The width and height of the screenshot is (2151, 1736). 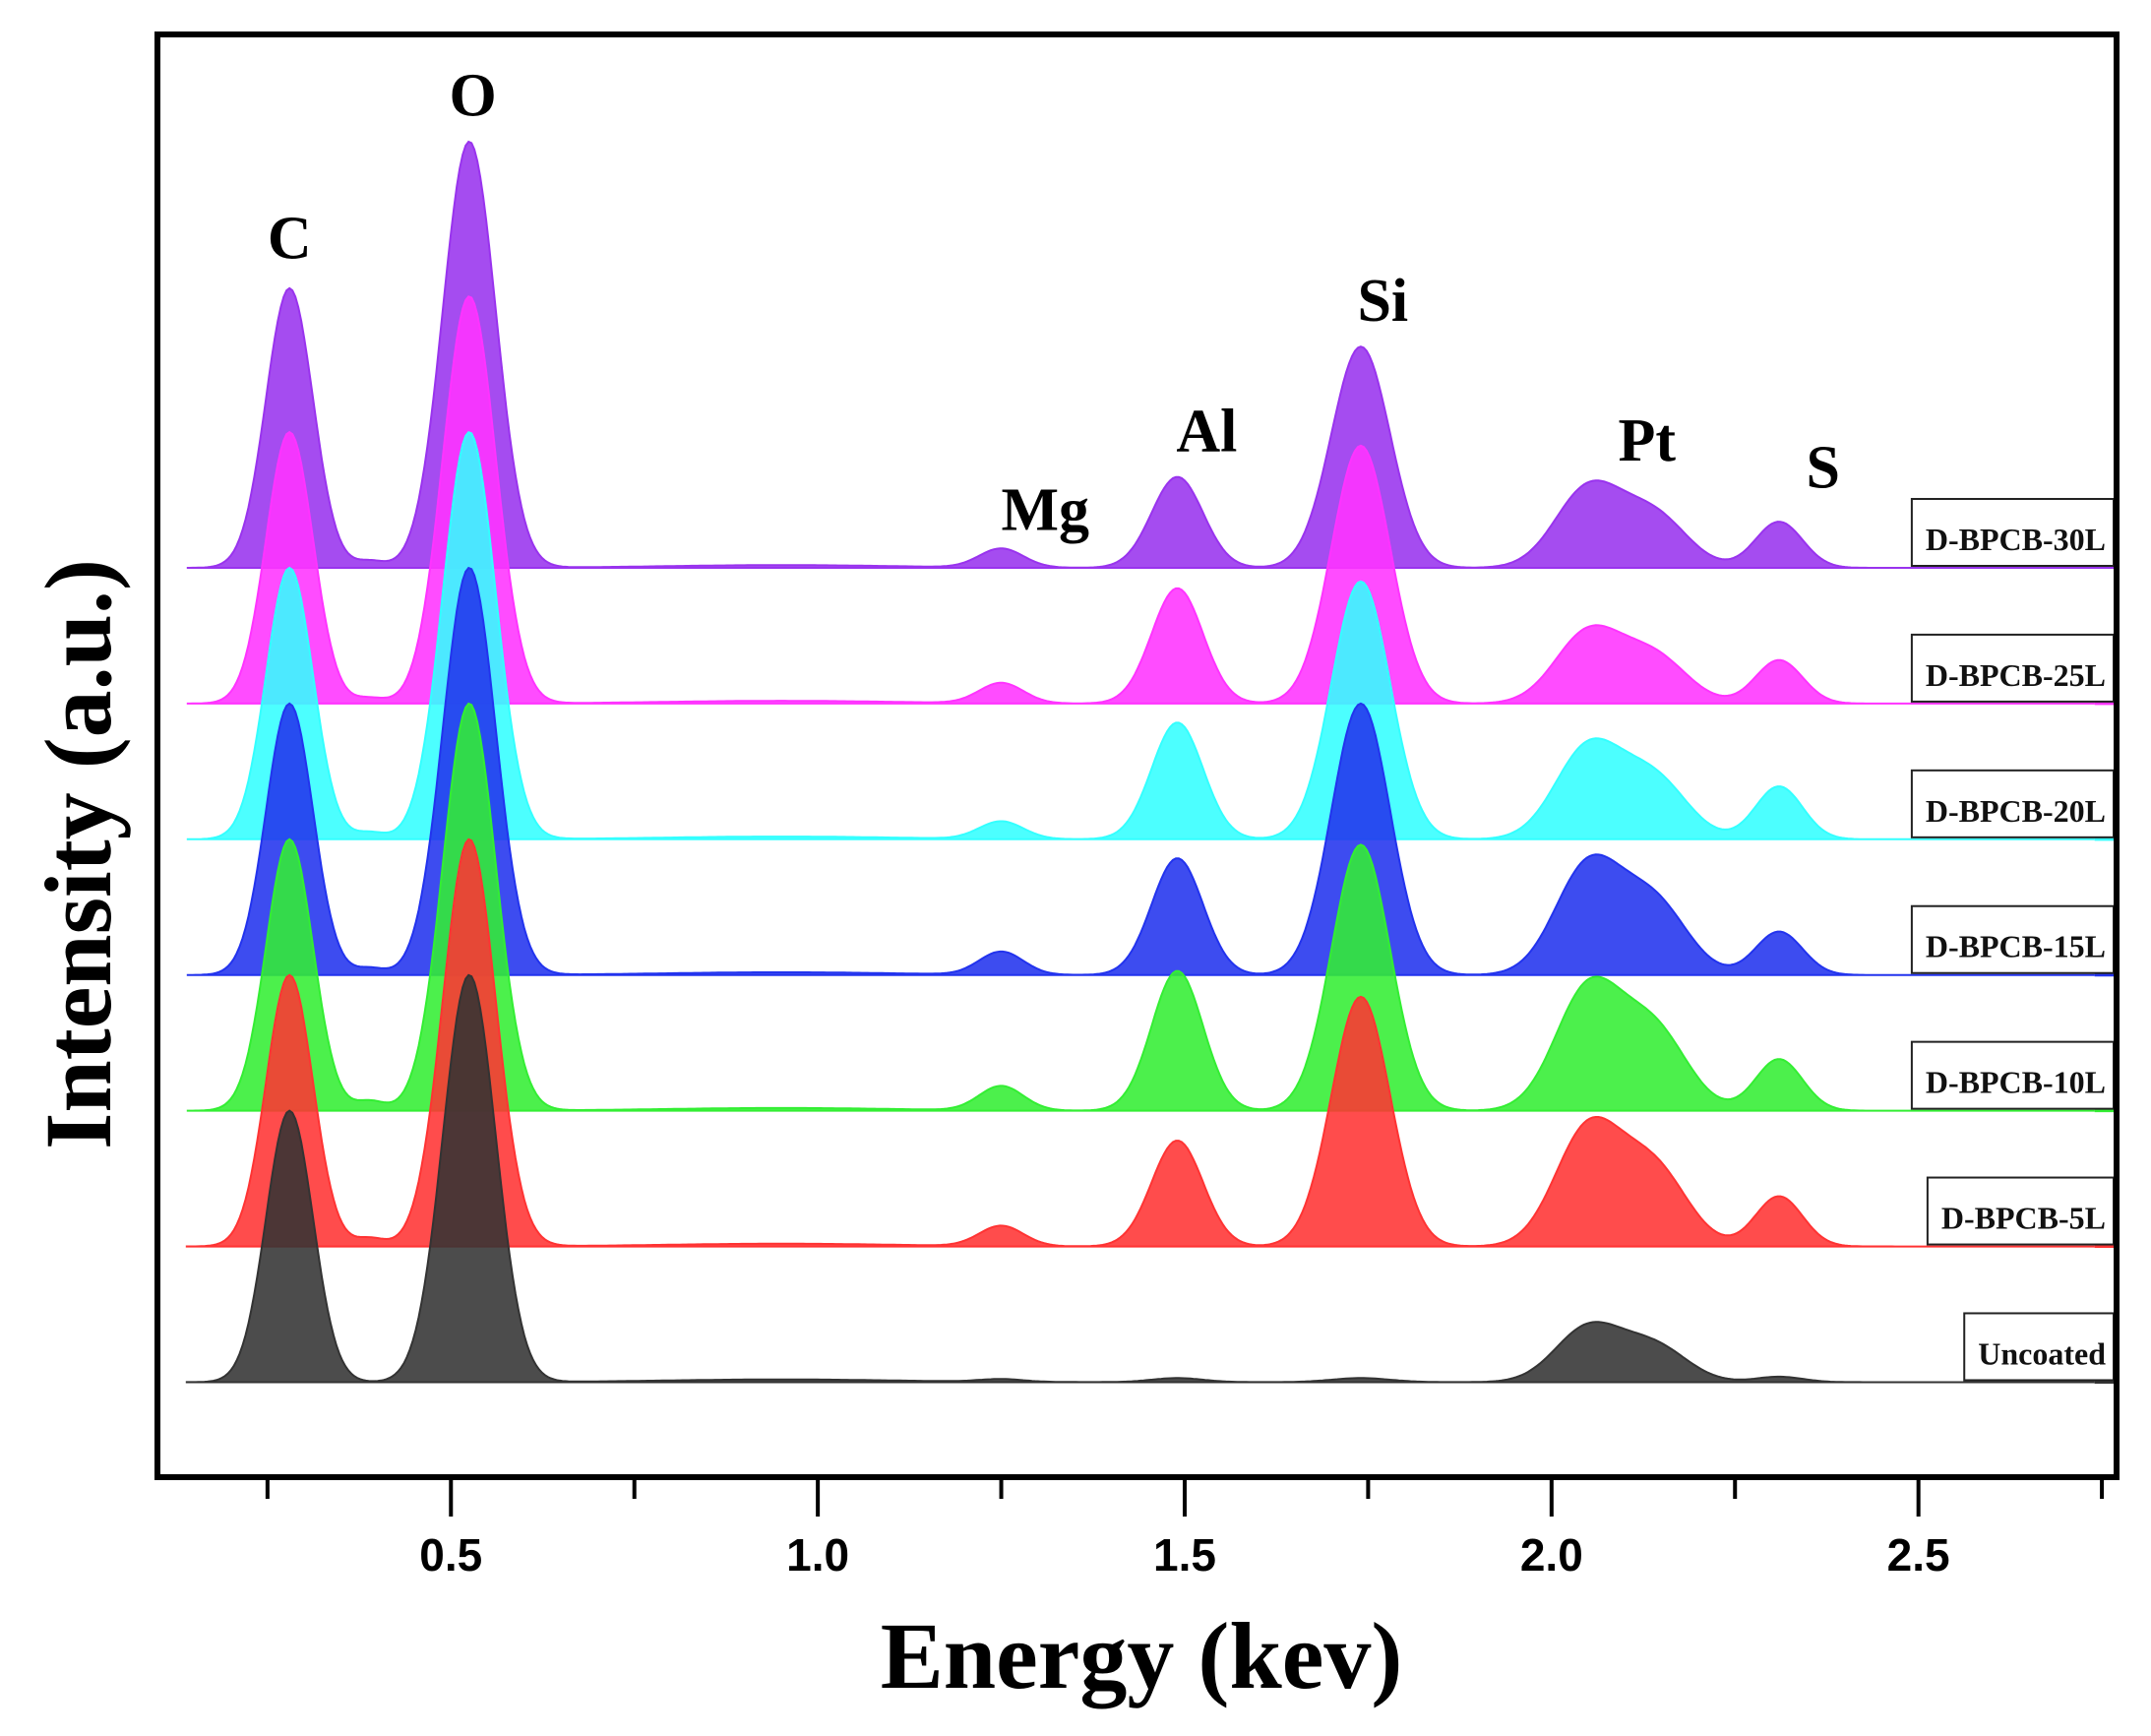 What do you see at coordinates (290, 238) in the screenshot?
I see `peak-label-c: C` at bounding box center [290, 238].